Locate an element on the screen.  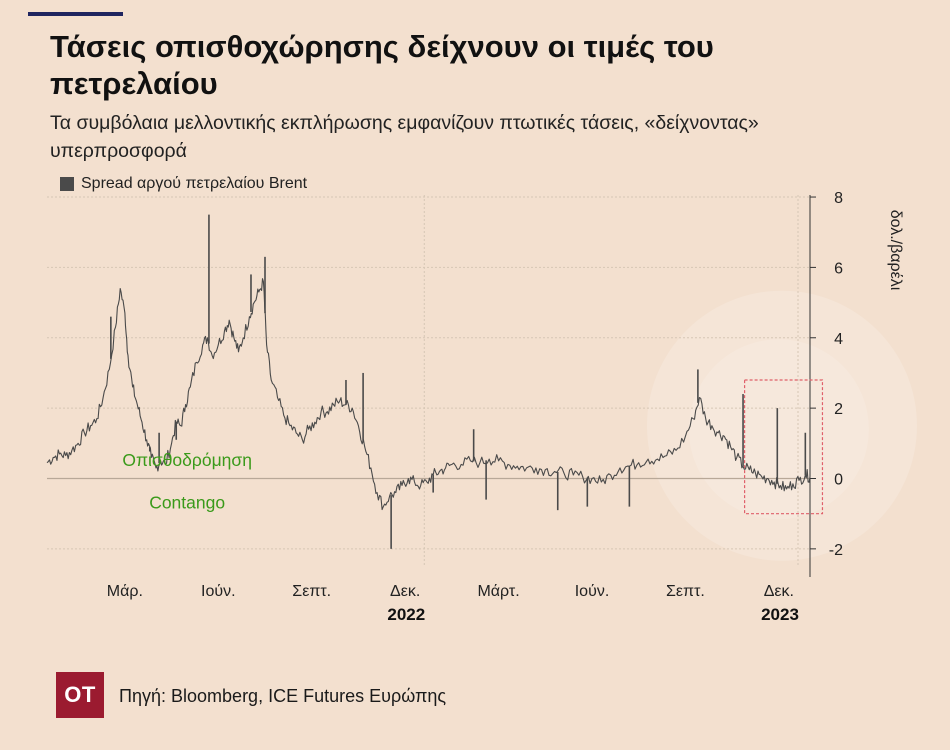
annotation-label: Οπισθοδρόμηση is located at coordinates (187, 460).